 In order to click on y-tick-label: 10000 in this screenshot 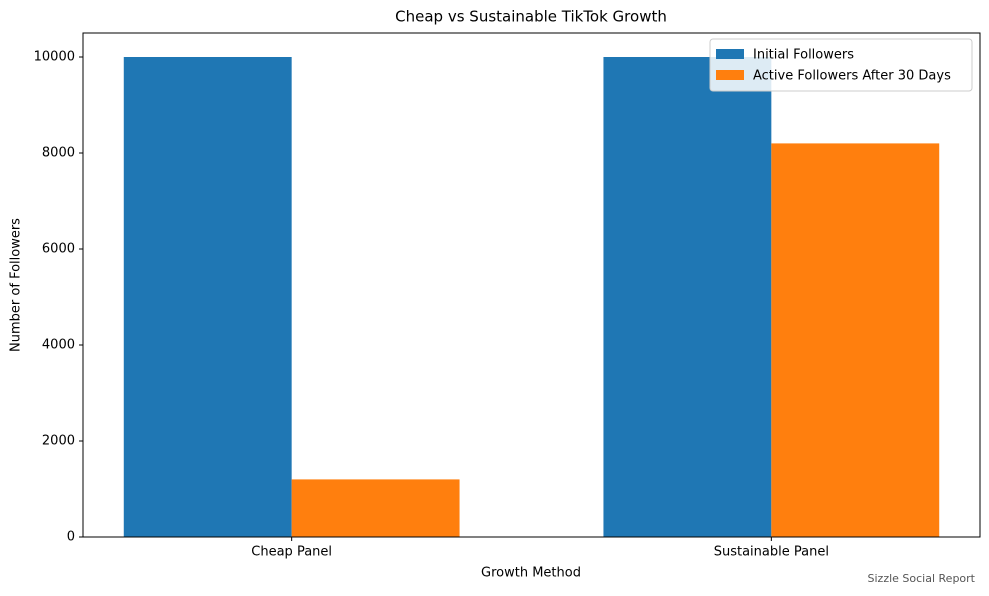, I will do `click(54, 57)`.